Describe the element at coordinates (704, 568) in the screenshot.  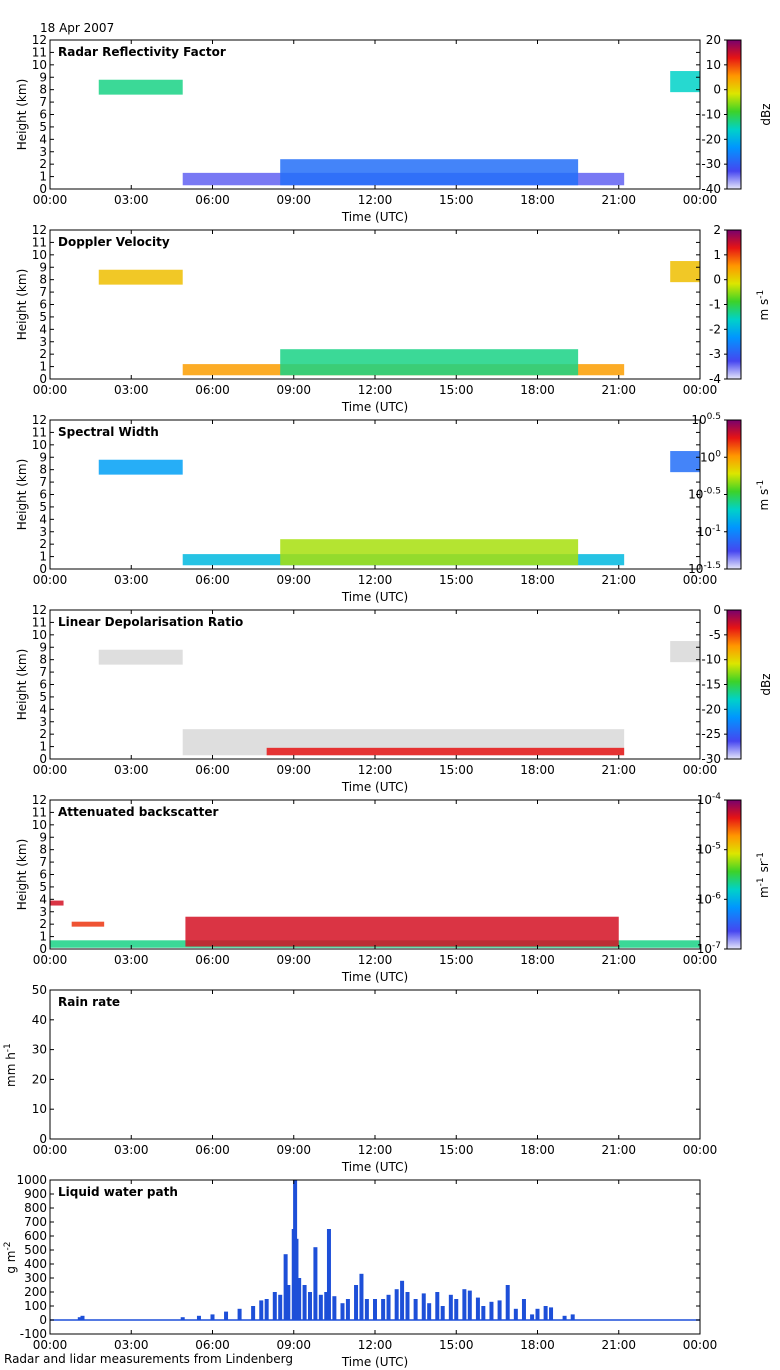
I see `colorbar-tick-label: 10-1.5` at that location.